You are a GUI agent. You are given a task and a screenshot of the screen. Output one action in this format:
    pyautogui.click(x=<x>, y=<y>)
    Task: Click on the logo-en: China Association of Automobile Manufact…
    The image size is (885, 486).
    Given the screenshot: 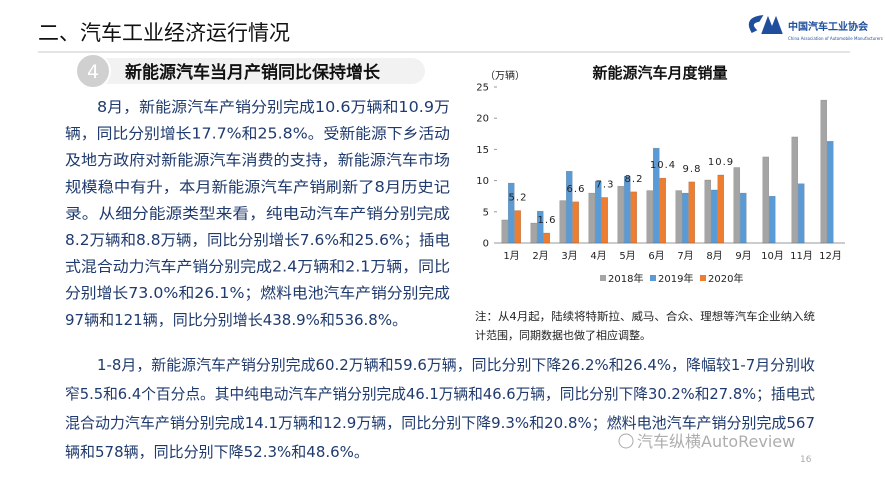 What is the action you would take?
    pyautogui.click(x=835, y=38)
    